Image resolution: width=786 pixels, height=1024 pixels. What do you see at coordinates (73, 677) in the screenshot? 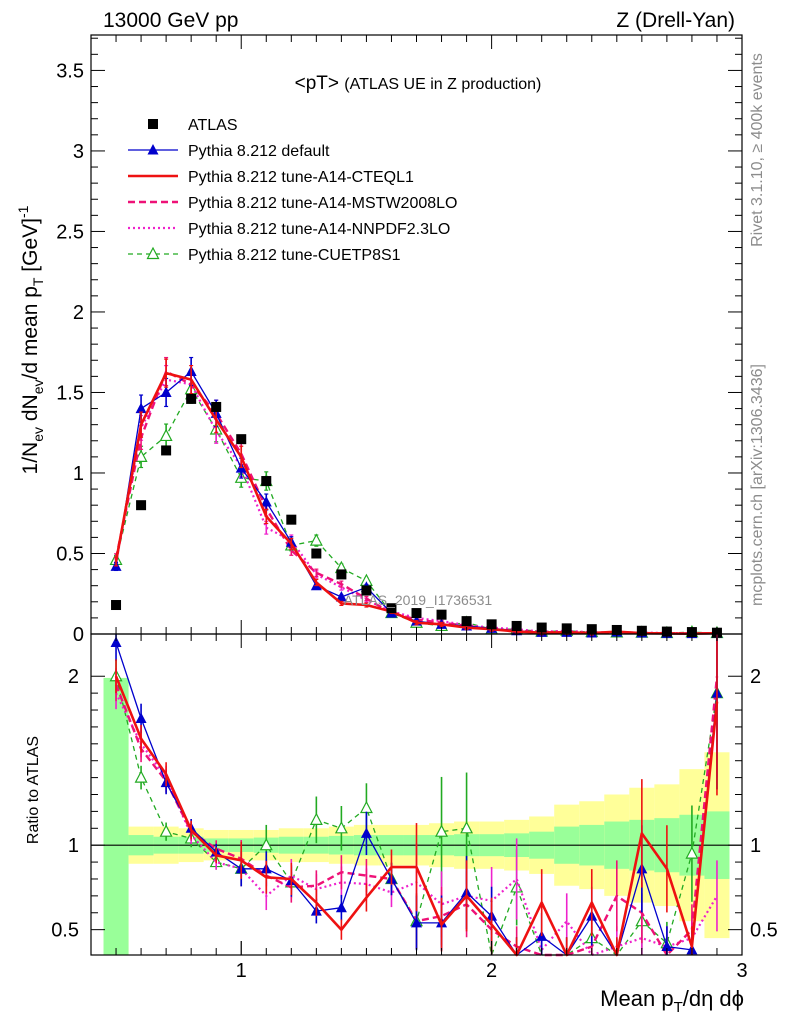
I see `ratio-y-tick-label: 2` at bounding box center [73, 677].